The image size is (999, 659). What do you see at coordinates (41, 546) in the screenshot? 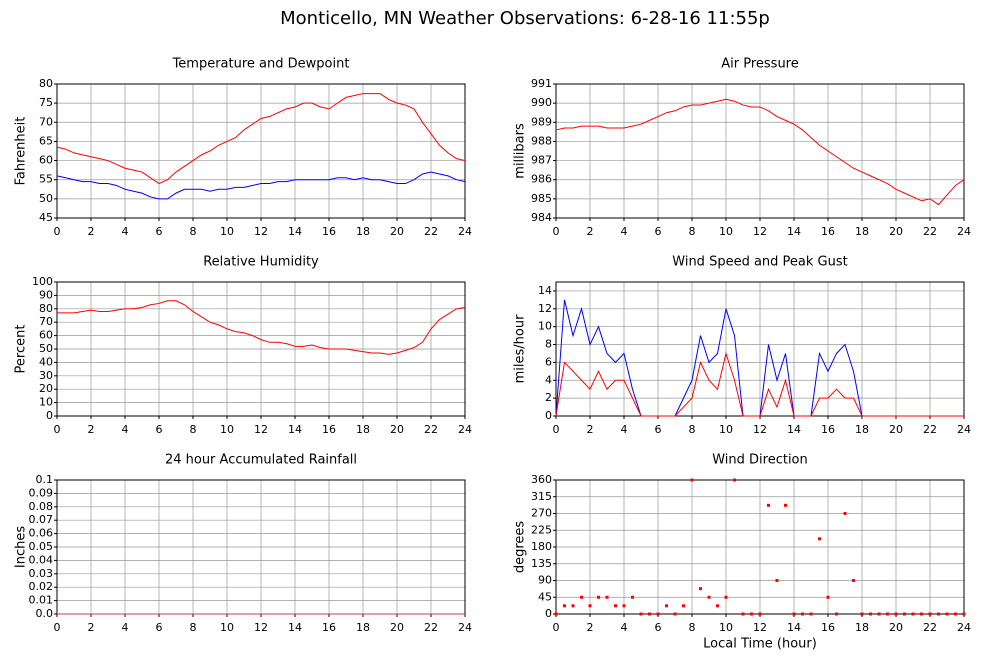
I see `y-tick-label: 0.05` at bounding box center [41, 546].